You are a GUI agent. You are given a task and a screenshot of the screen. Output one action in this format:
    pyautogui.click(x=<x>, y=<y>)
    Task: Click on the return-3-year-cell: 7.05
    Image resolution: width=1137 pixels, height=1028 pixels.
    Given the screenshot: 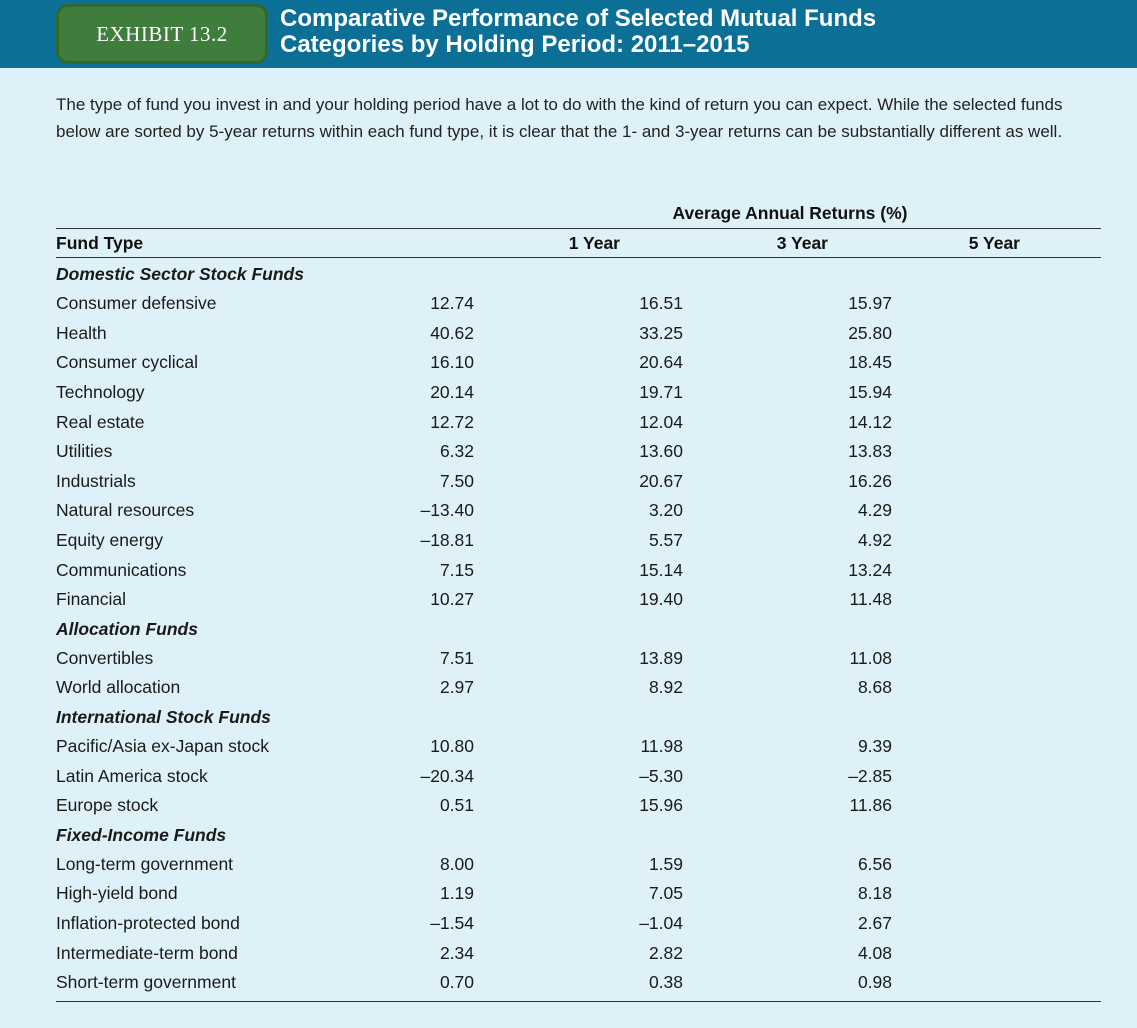 What is the action you would take?
    pyautogui.click(x=665, y=893)
    